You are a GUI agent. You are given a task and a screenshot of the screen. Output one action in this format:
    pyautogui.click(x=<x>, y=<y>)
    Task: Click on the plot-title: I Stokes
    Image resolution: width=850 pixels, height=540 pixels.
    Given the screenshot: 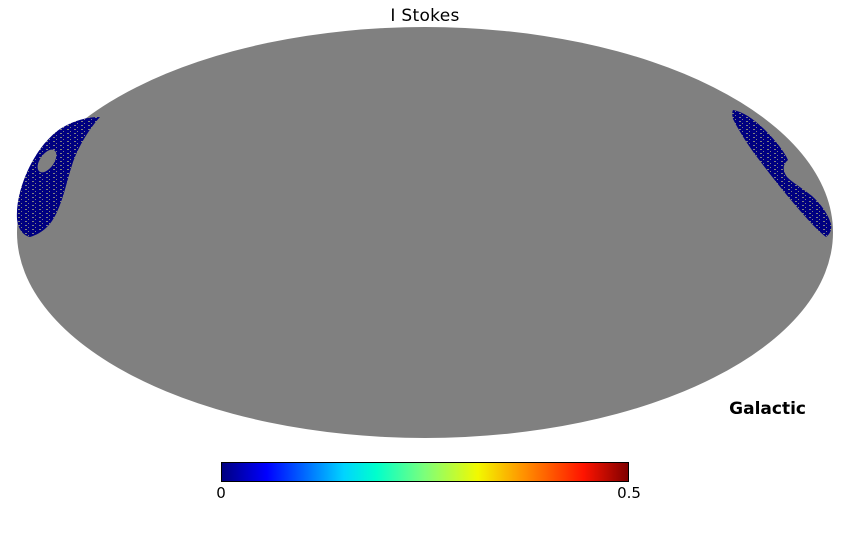 What is the action you would take?
    pyautogui.click(x=425, y=16)
    